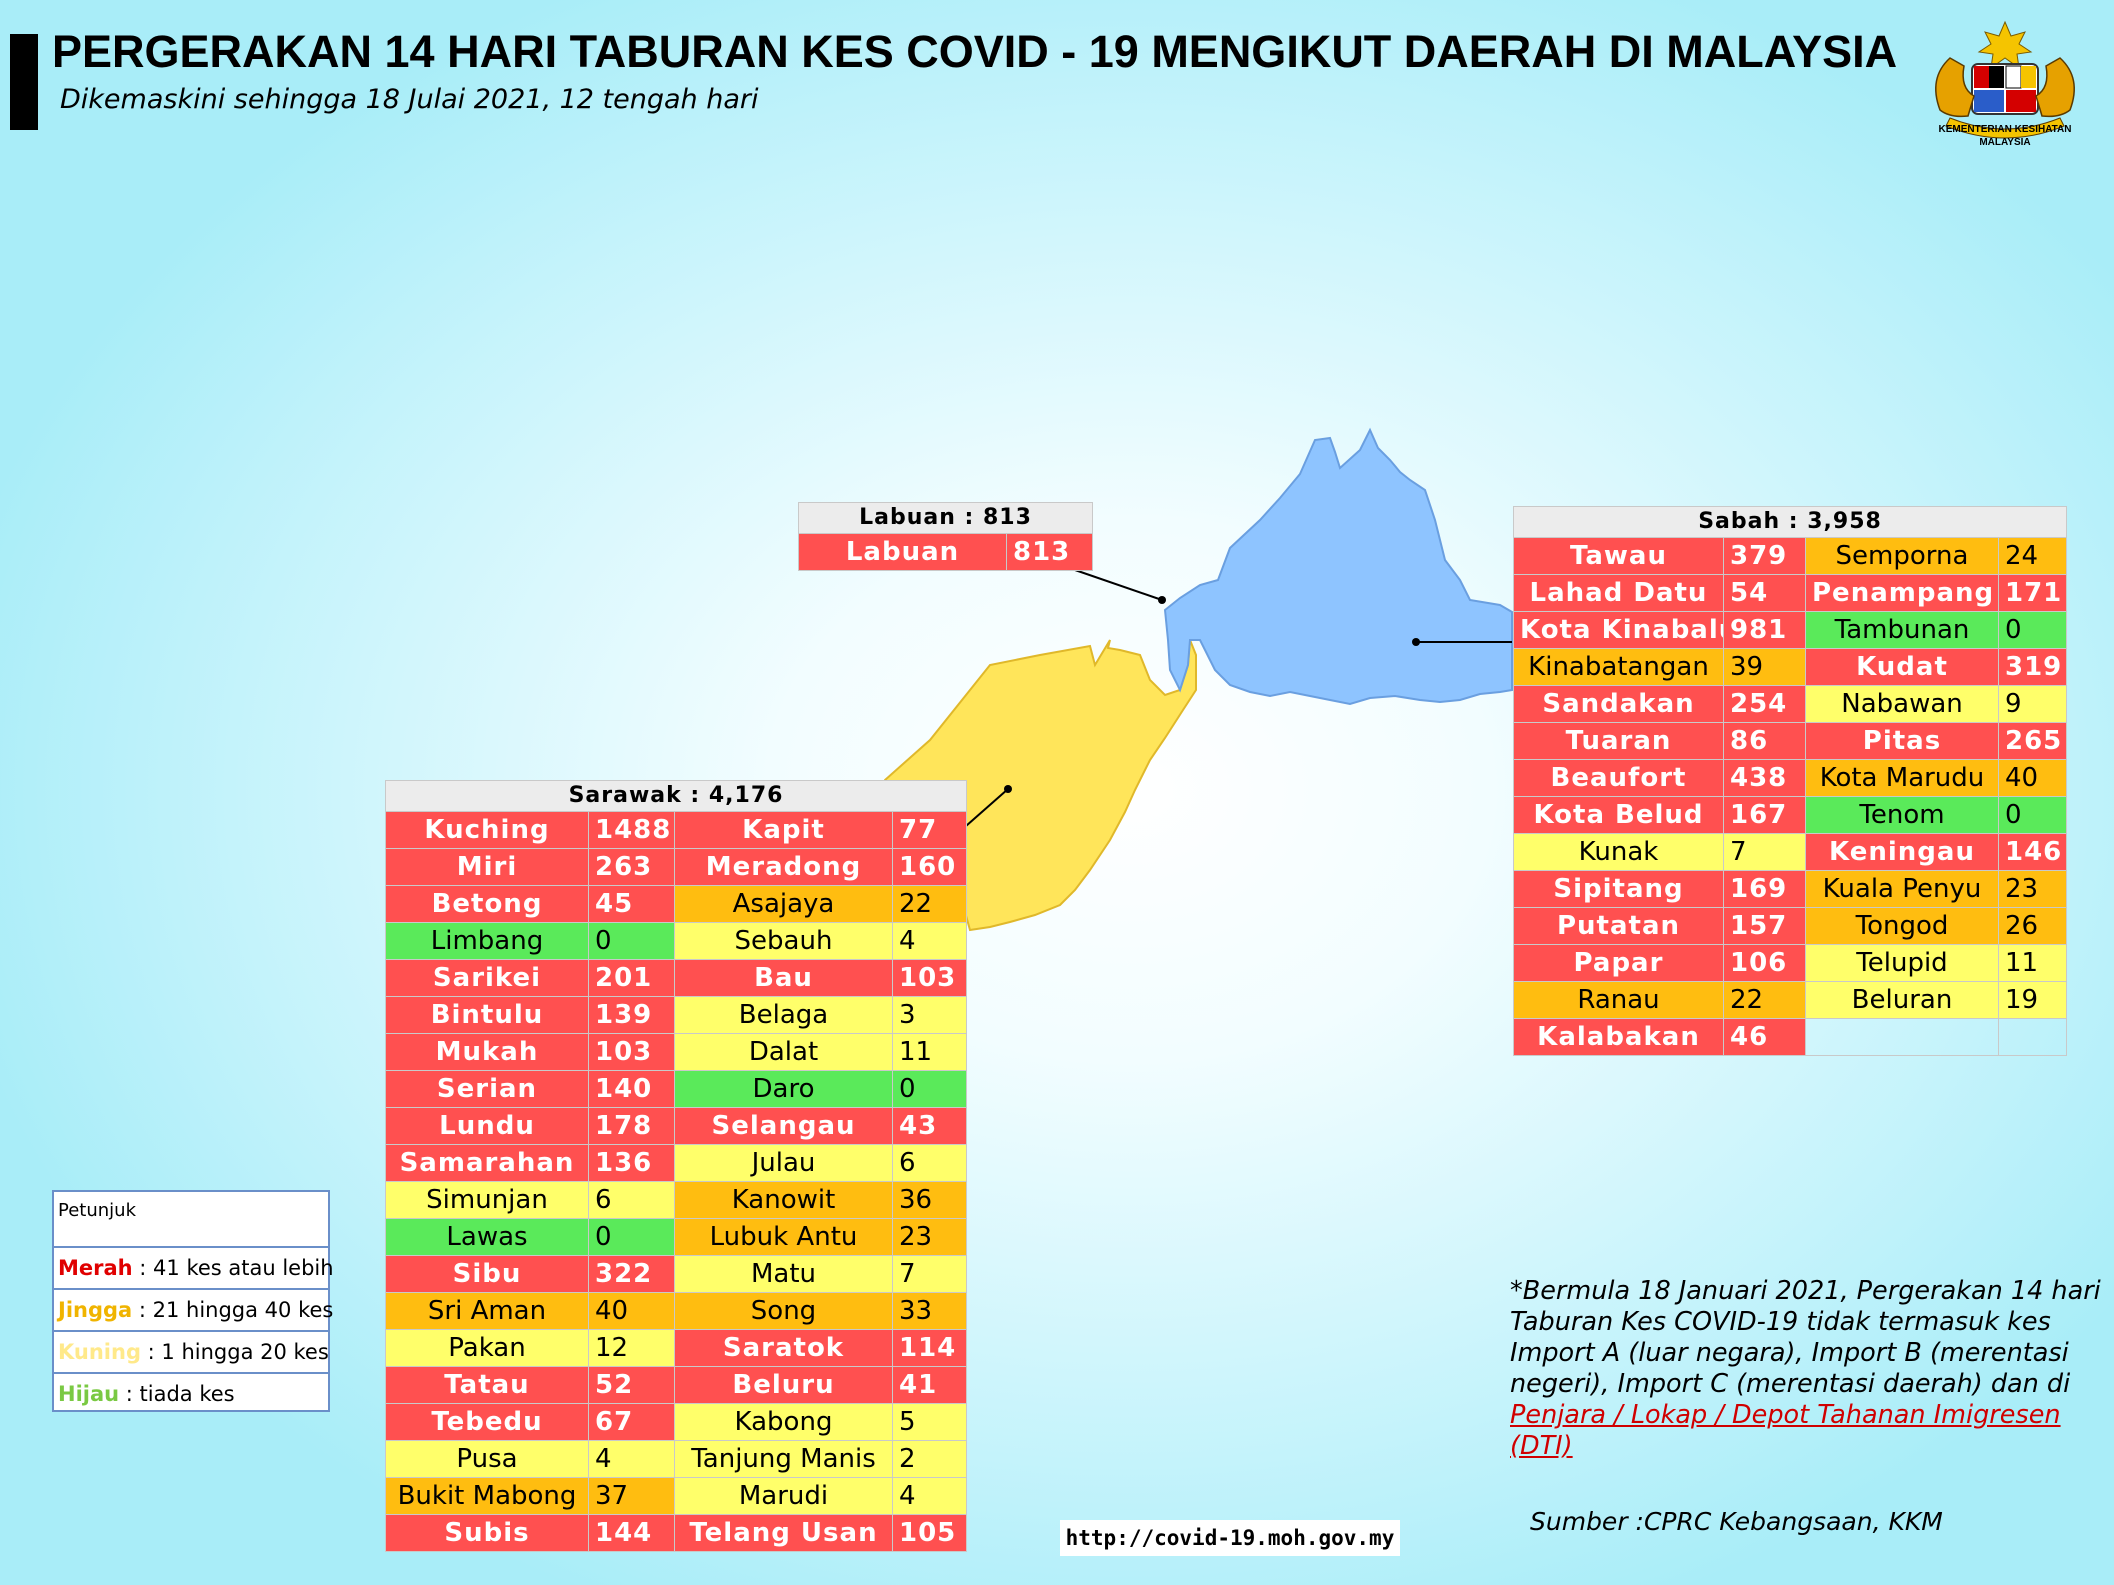  What do you see at coordinates (487, 1533) in the screenshot?
I see `district-name: Subis` at bounding box center [487, 1533].